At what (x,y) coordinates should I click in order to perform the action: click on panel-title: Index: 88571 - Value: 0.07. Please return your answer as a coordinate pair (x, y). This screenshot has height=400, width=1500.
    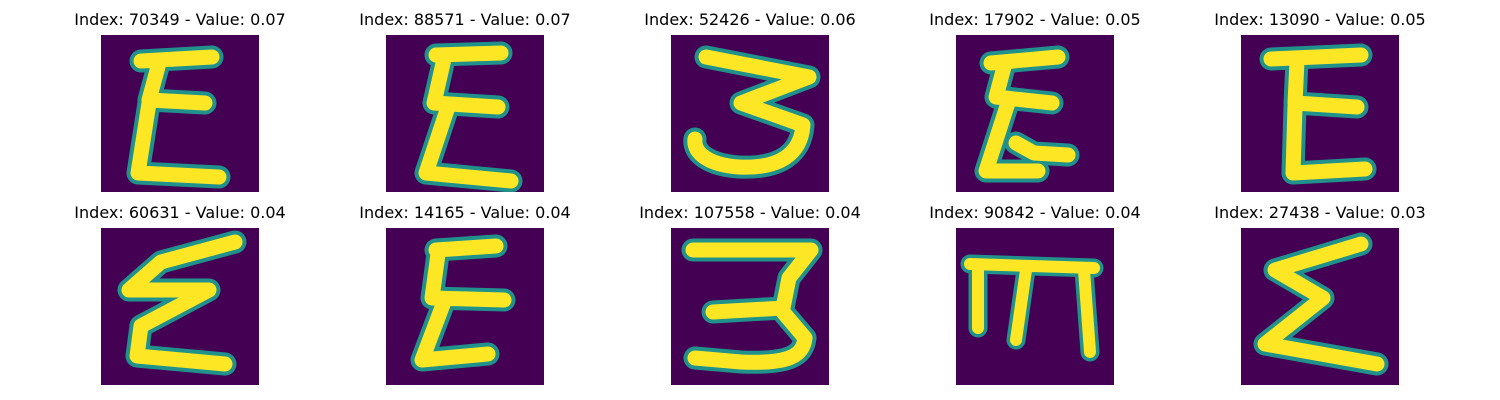
    Looking at the image, I should click on (465, 19).